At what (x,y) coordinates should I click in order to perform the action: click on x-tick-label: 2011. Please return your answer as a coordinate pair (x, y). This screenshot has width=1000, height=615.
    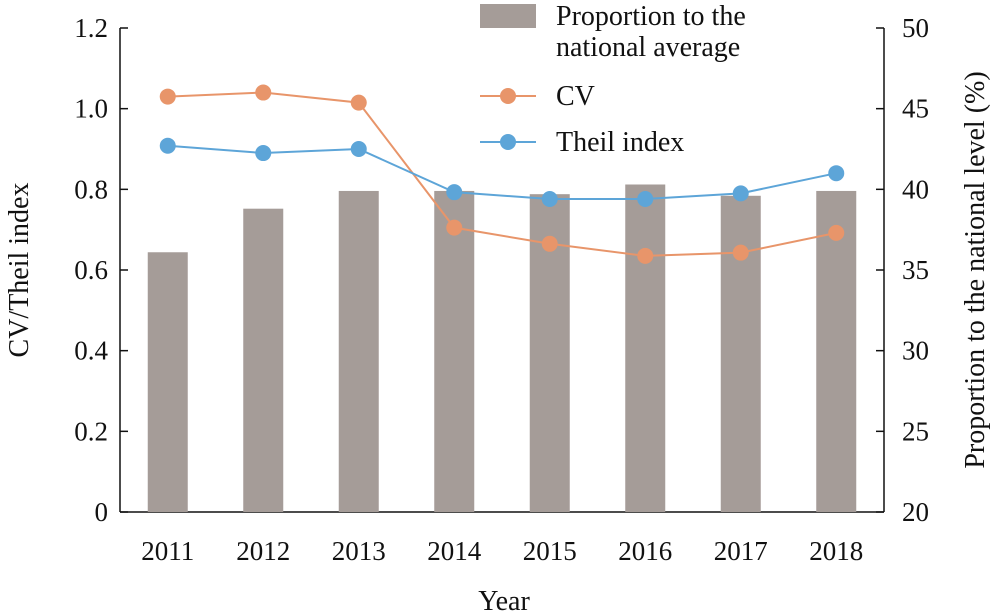
    Looking at the image, I should click on (167, 551).